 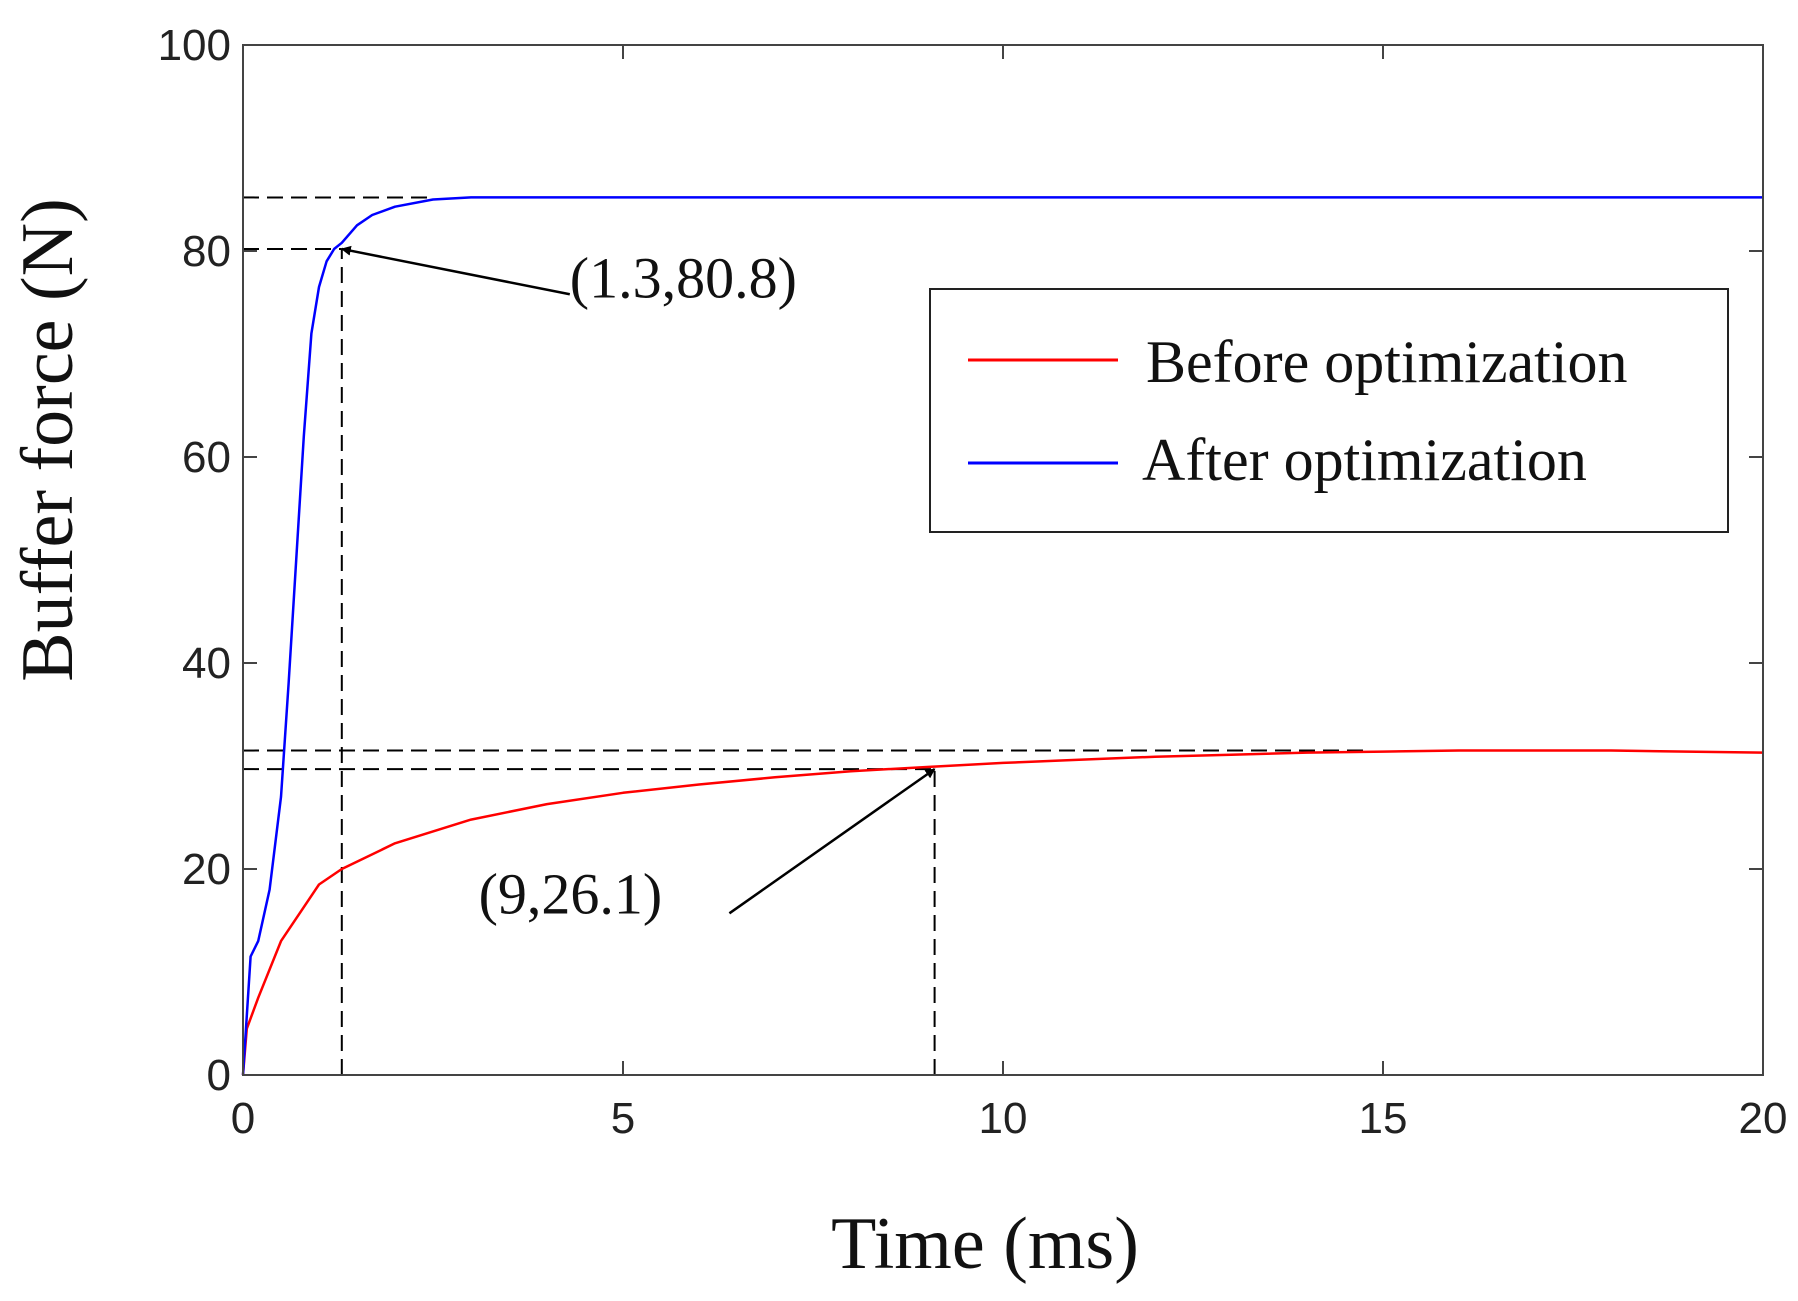 What do you see at coordinates (219, 1075) in the screenshot?
I see `y-tick-label-0: 0` at bounding box center [219, 1075].